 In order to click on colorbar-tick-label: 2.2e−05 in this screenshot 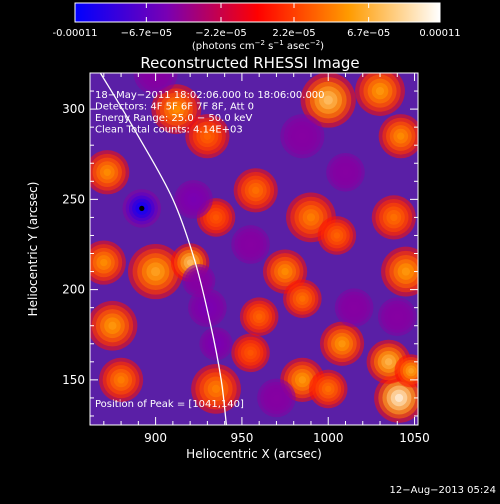, I will do `click(293, 33)`.